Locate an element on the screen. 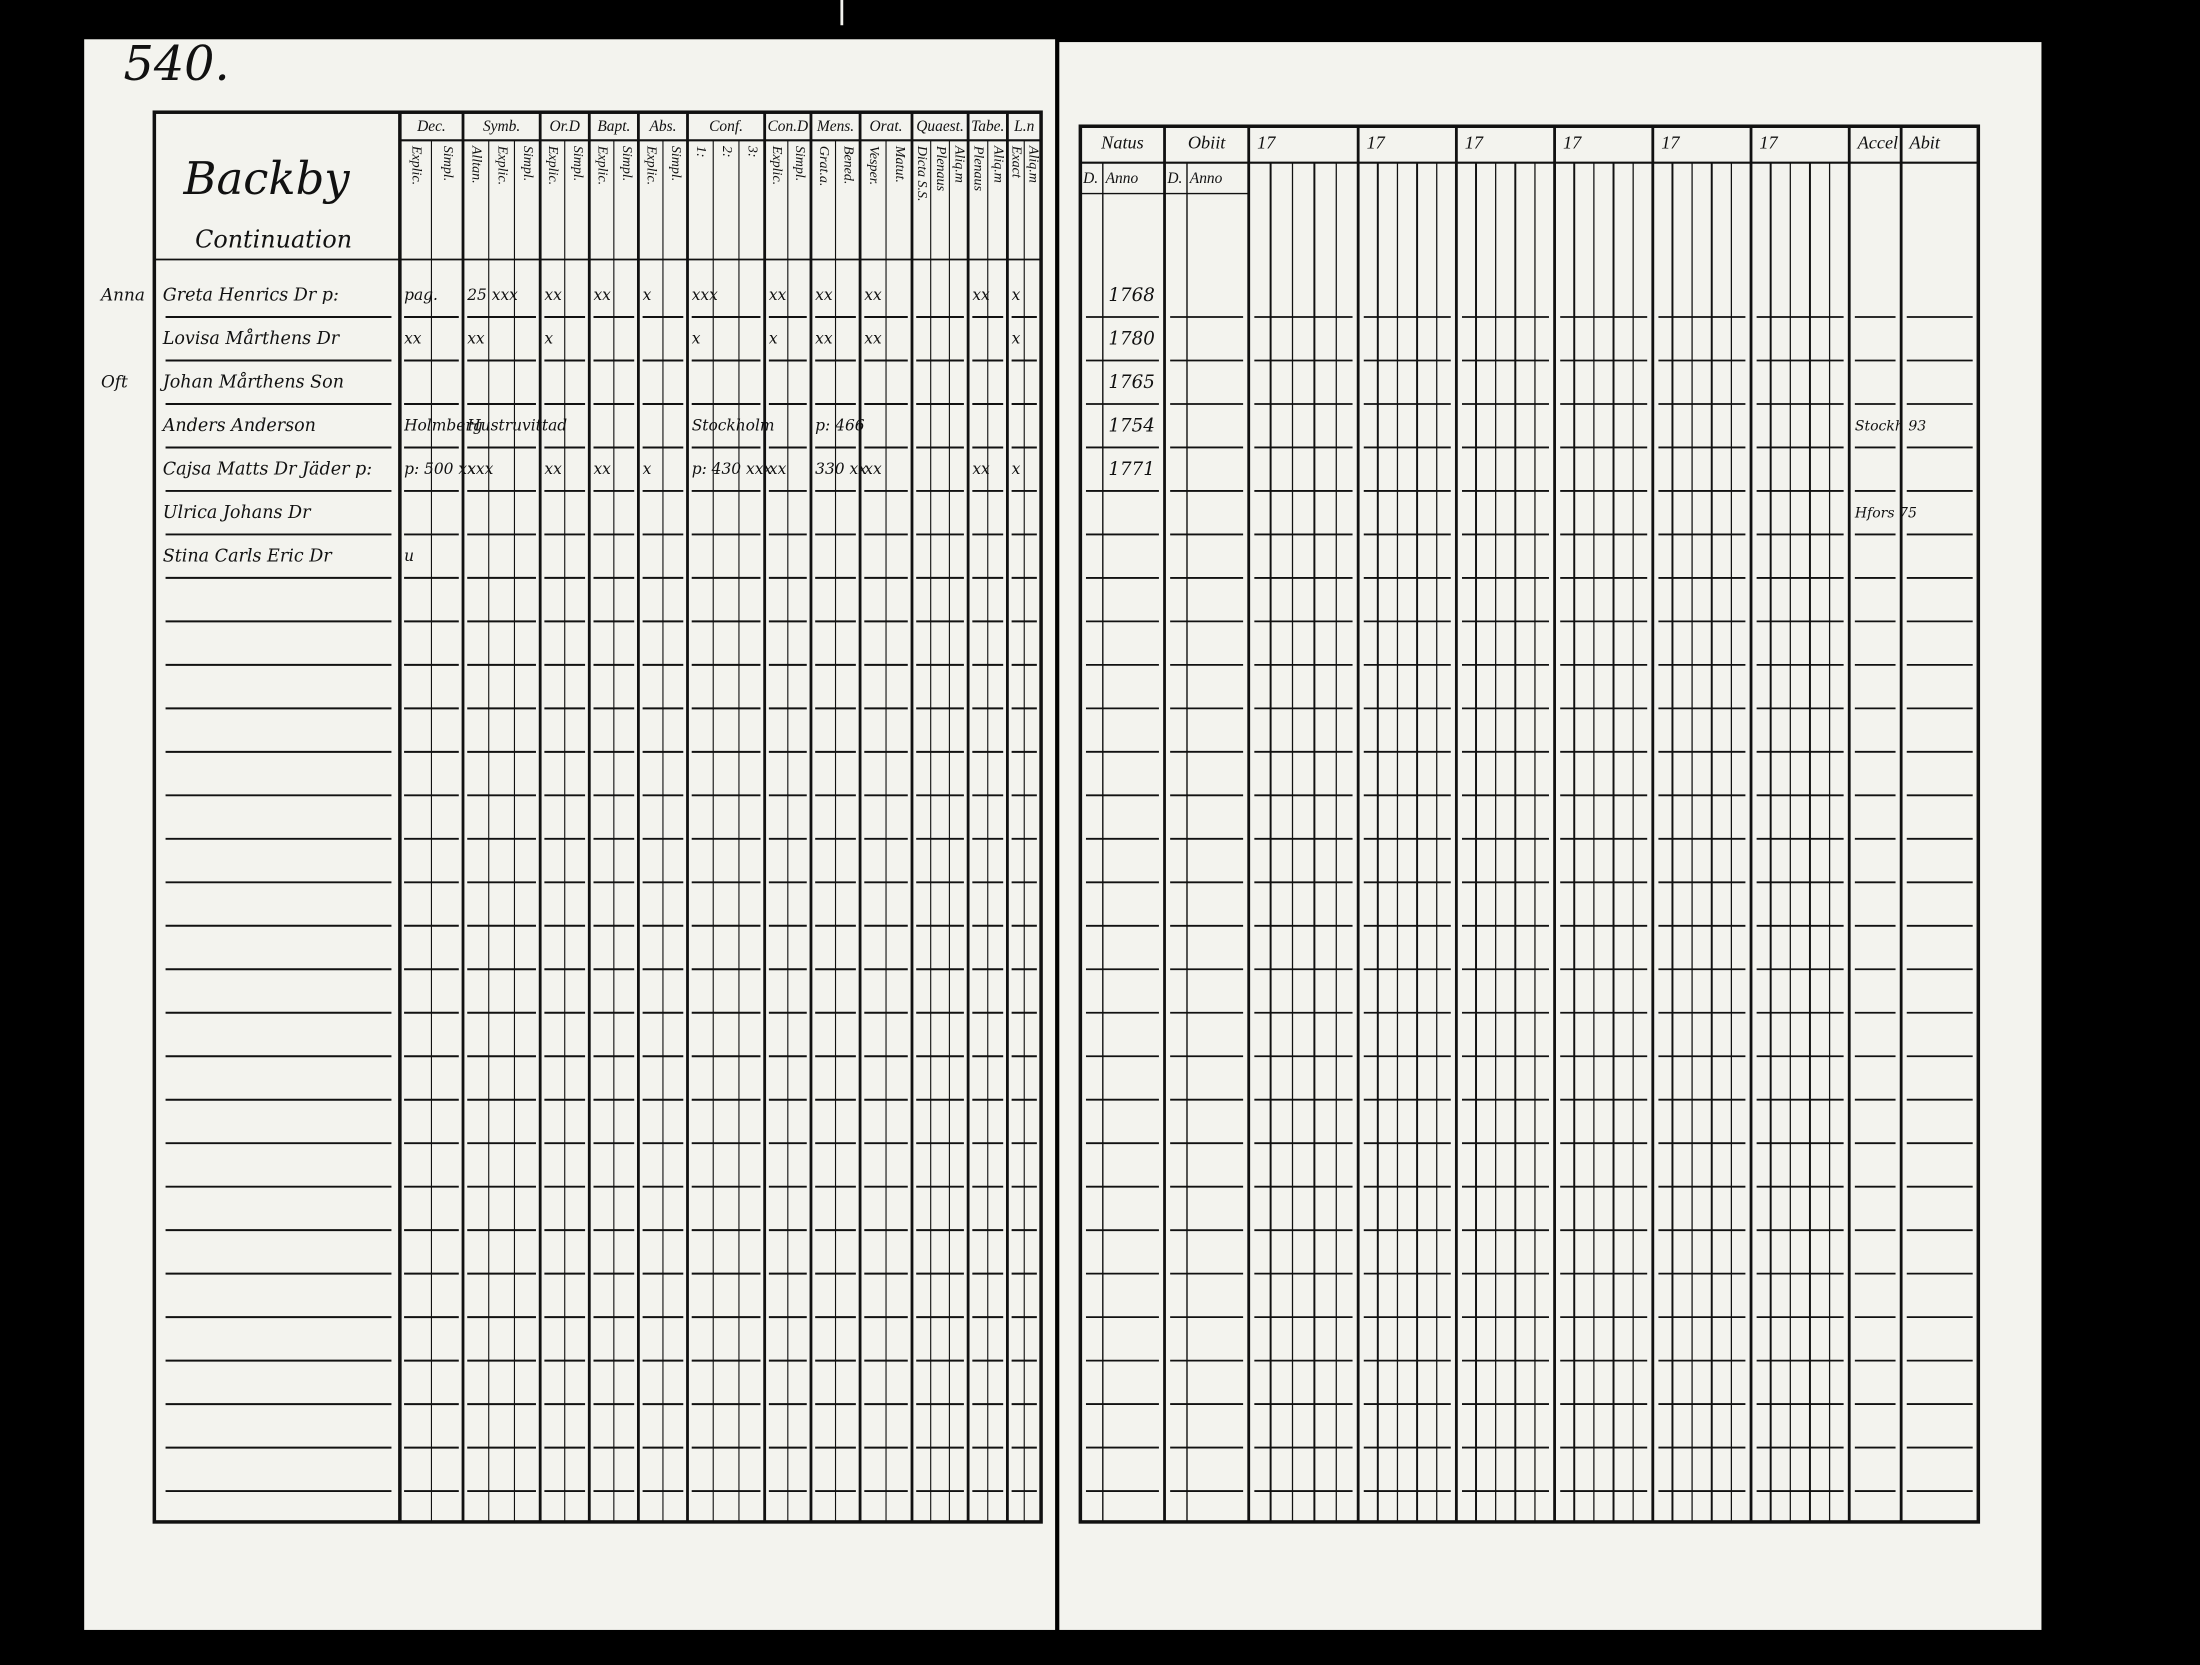  parish-subtitle: Continuation is located at coordinates (273, 240).